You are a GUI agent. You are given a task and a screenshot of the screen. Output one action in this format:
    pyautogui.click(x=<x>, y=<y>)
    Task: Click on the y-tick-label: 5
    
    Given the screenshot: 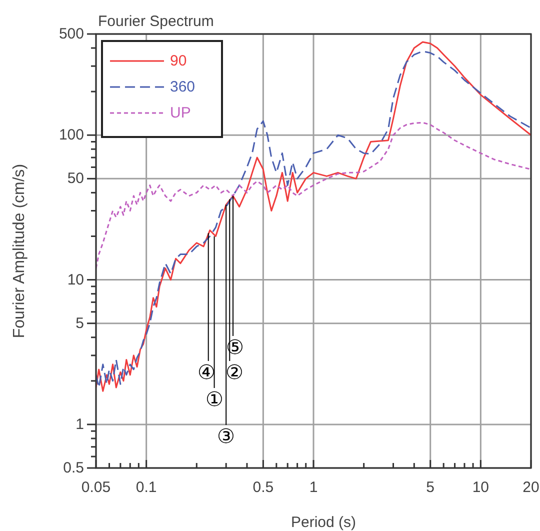 What is the action you would take?
    pyautogui.click(x=80, y=323)
    